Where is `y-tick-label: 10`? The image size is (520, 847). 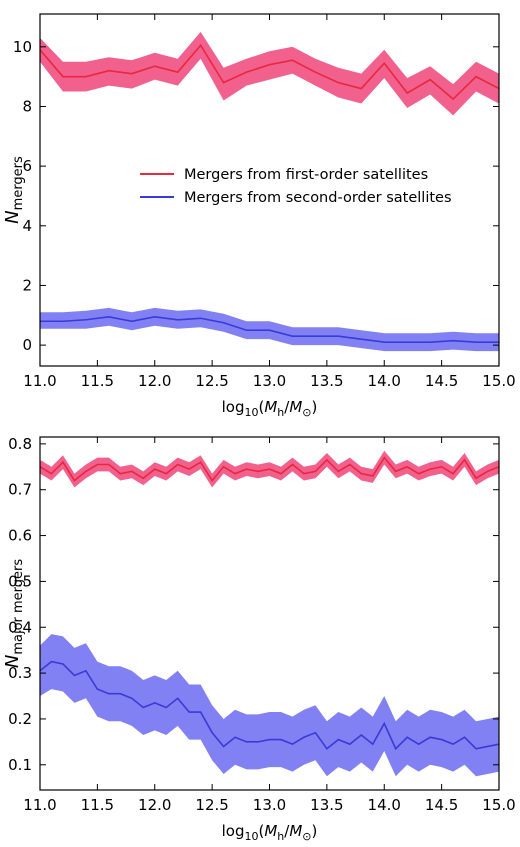
y-tick-label: 10 is located at coordinates (22, 47).